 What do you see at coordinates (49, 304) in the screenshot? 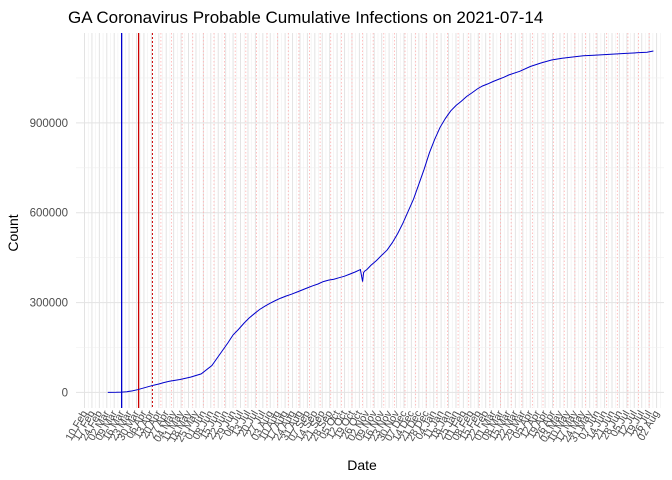
I see `y-tick-label: 300000` at bounding box center [49, 304].